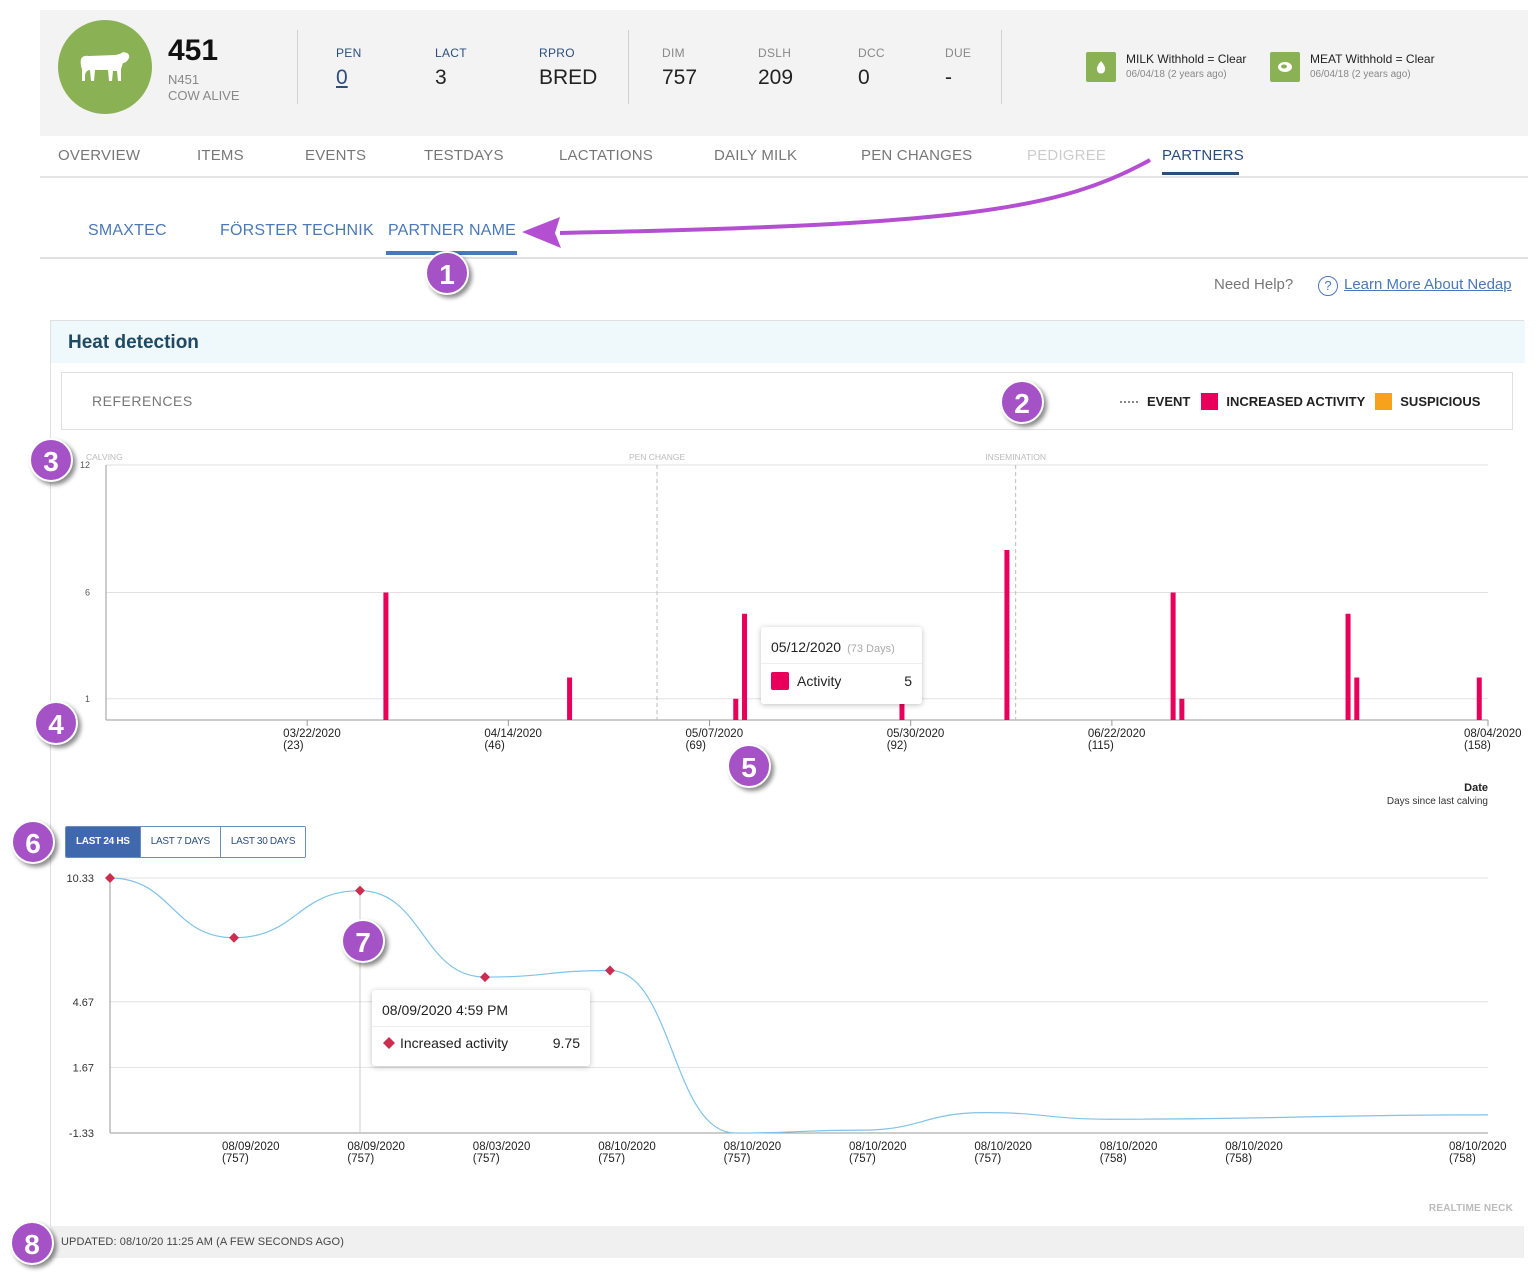 The width and height of the screenshot is (1538, 1279). Describe the element at coordinates (1328, 286) in the screenshot. I see `help-icon: ?` at that location.